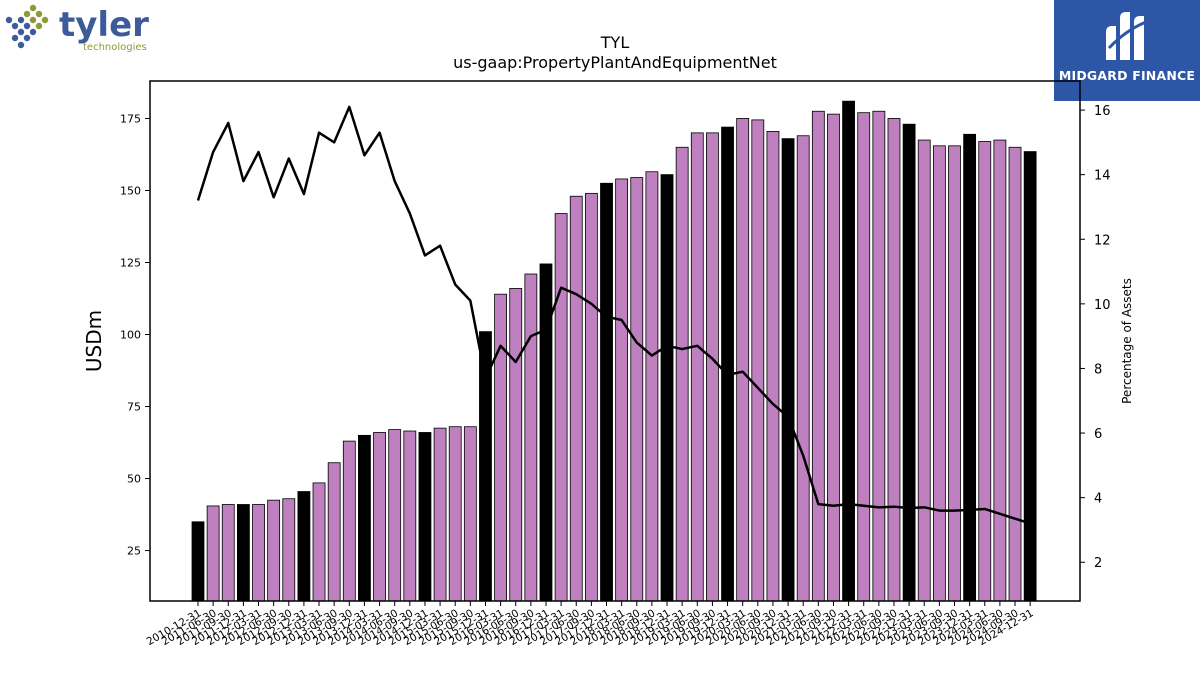 The image size is (1200, 675). I want to click on y2-tick-label: 8, so click(1098, 369).